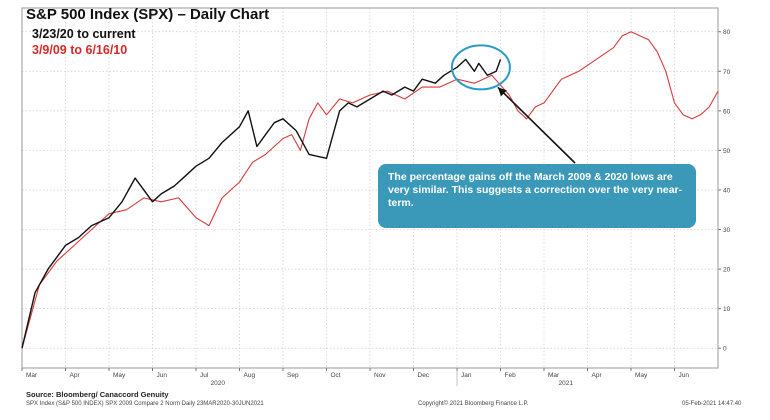  Describe the element at coordinates (218, 383) in the screenshot. I see `x-year-label: 2020` at that location.